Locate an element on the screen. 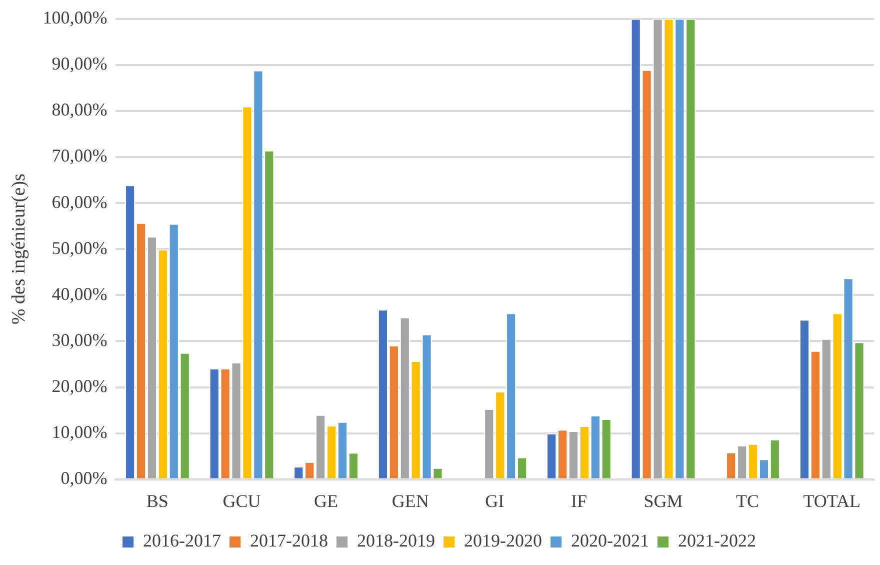 This screenshot has height=565, width=880. x-tick-label: IF is located at coordinates (578, 500).